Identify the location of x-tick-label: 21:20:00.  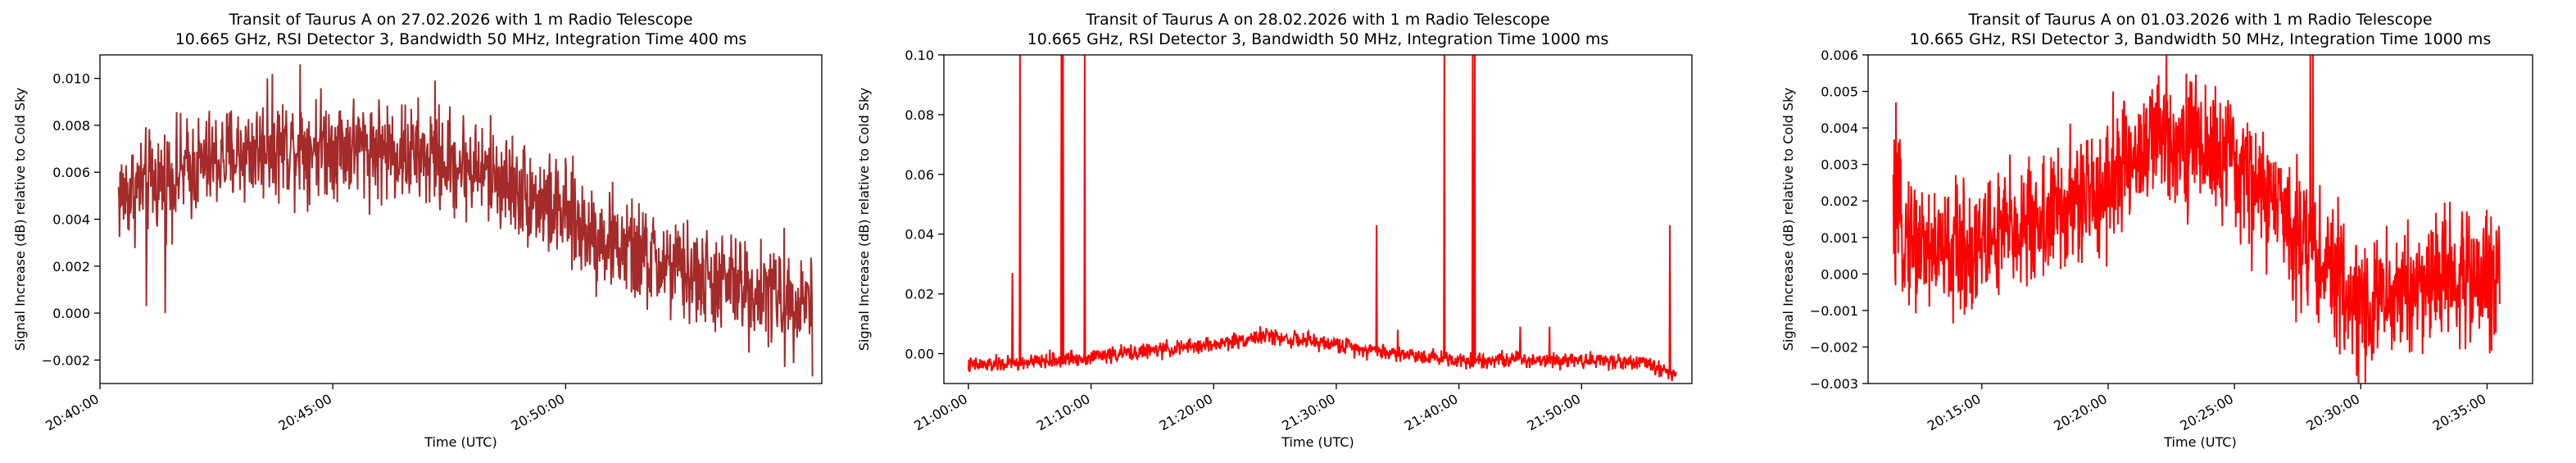
(1186, 412).